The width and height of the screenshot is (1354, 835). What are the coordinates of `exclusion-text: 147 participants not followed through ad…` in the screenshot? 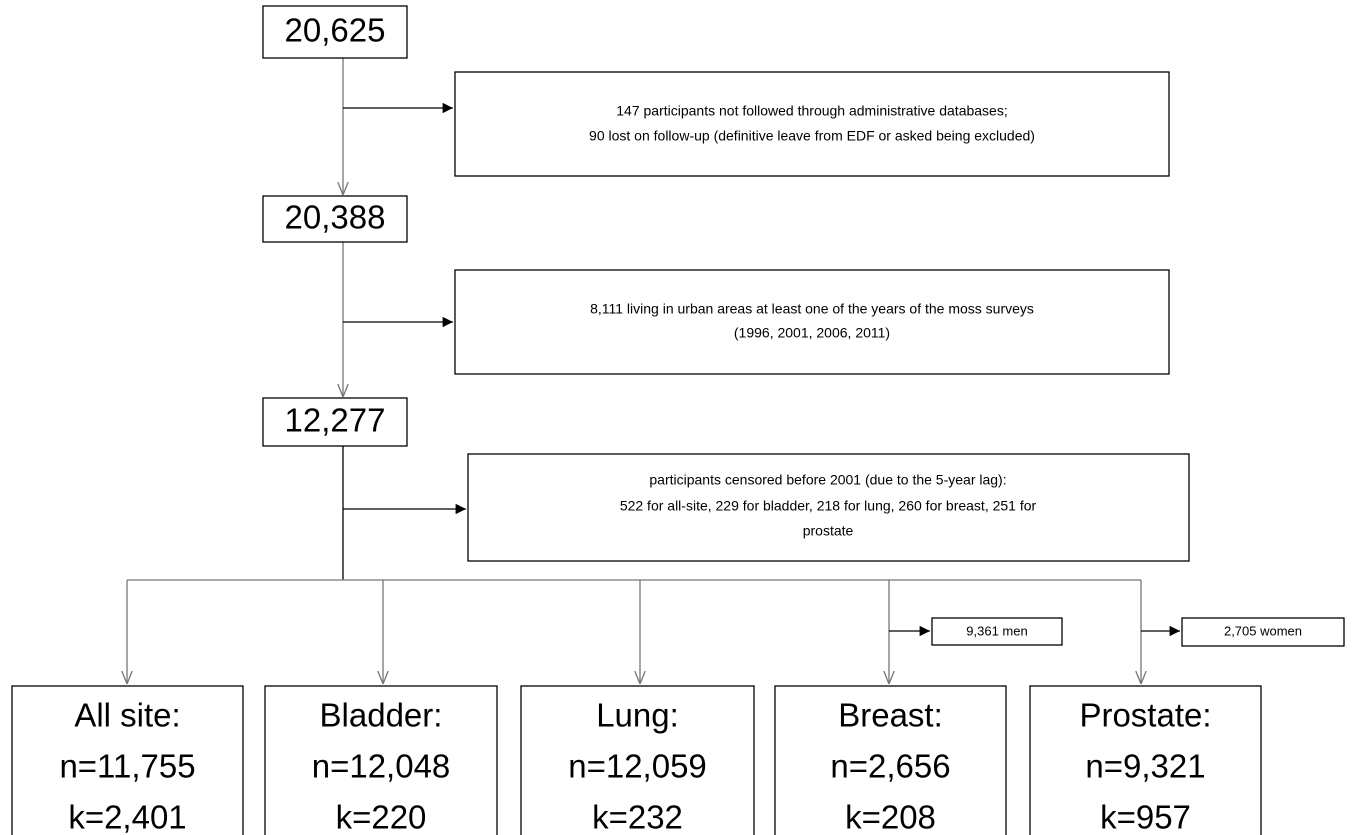 It's located at (811, 111).